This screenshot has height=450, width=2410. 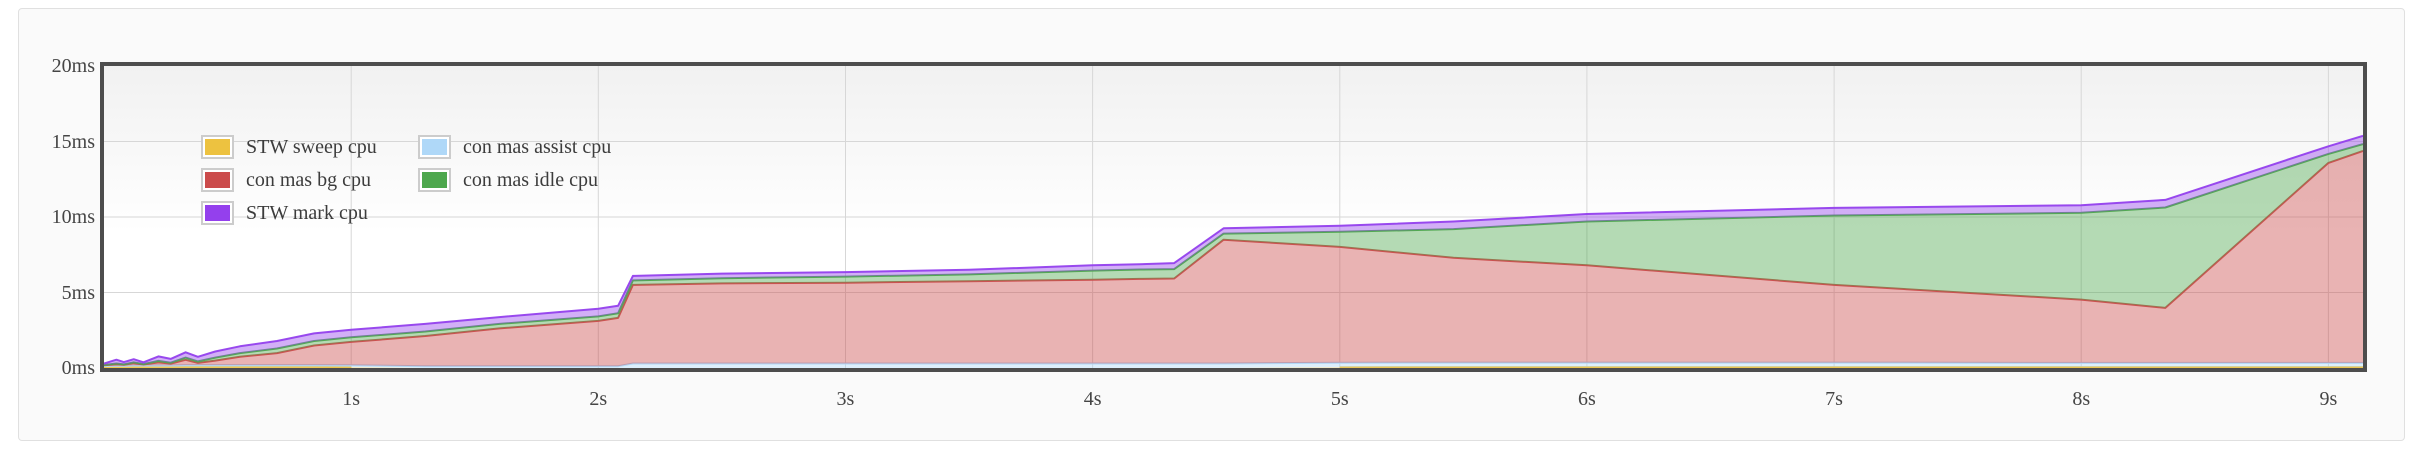 What do you see at coordinates (311, 147) in the screenshot?
I see `legend-label: STW sweep cpu` at bounding box center [311, 147].